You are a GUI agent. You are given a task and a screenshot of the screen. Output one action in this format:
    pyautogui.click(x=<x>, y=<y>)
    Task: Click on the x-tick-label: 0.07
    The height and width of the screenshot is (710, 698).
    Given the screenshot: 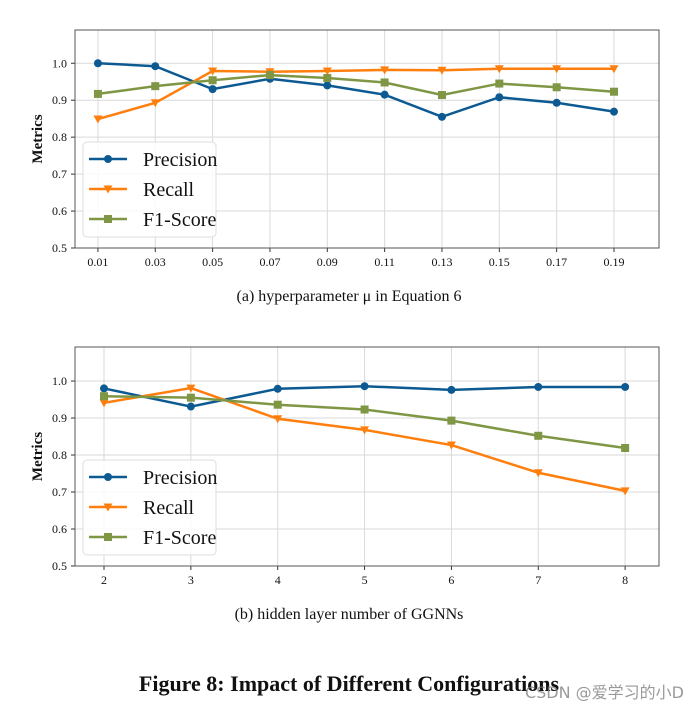 What is the action you would take?
    pyautogui.click(x=269, y=262)
    